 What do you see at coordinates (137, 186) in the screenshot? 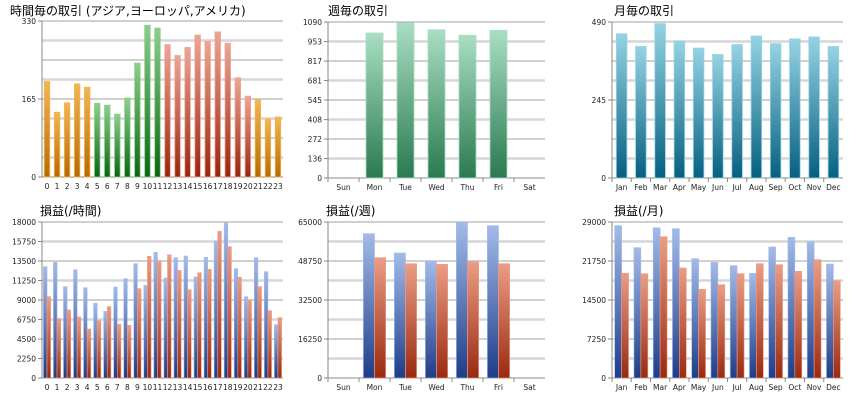
I see `x-tick-label: 9` at bounding box center [137, 186].